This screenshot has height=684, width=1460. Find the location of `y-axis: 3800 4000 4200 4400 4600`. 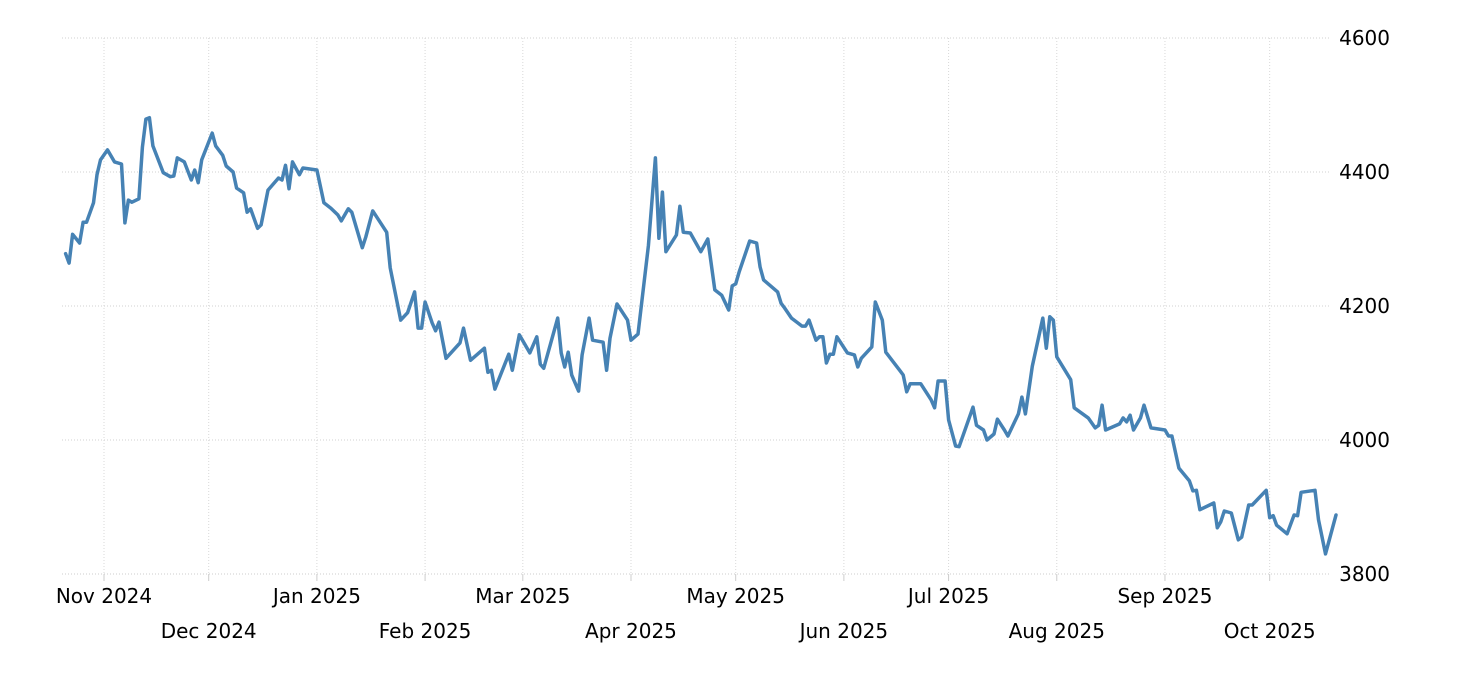

y-axis: 3800 4000 4200 4400 4600 is located at coordinates (1364, 306).